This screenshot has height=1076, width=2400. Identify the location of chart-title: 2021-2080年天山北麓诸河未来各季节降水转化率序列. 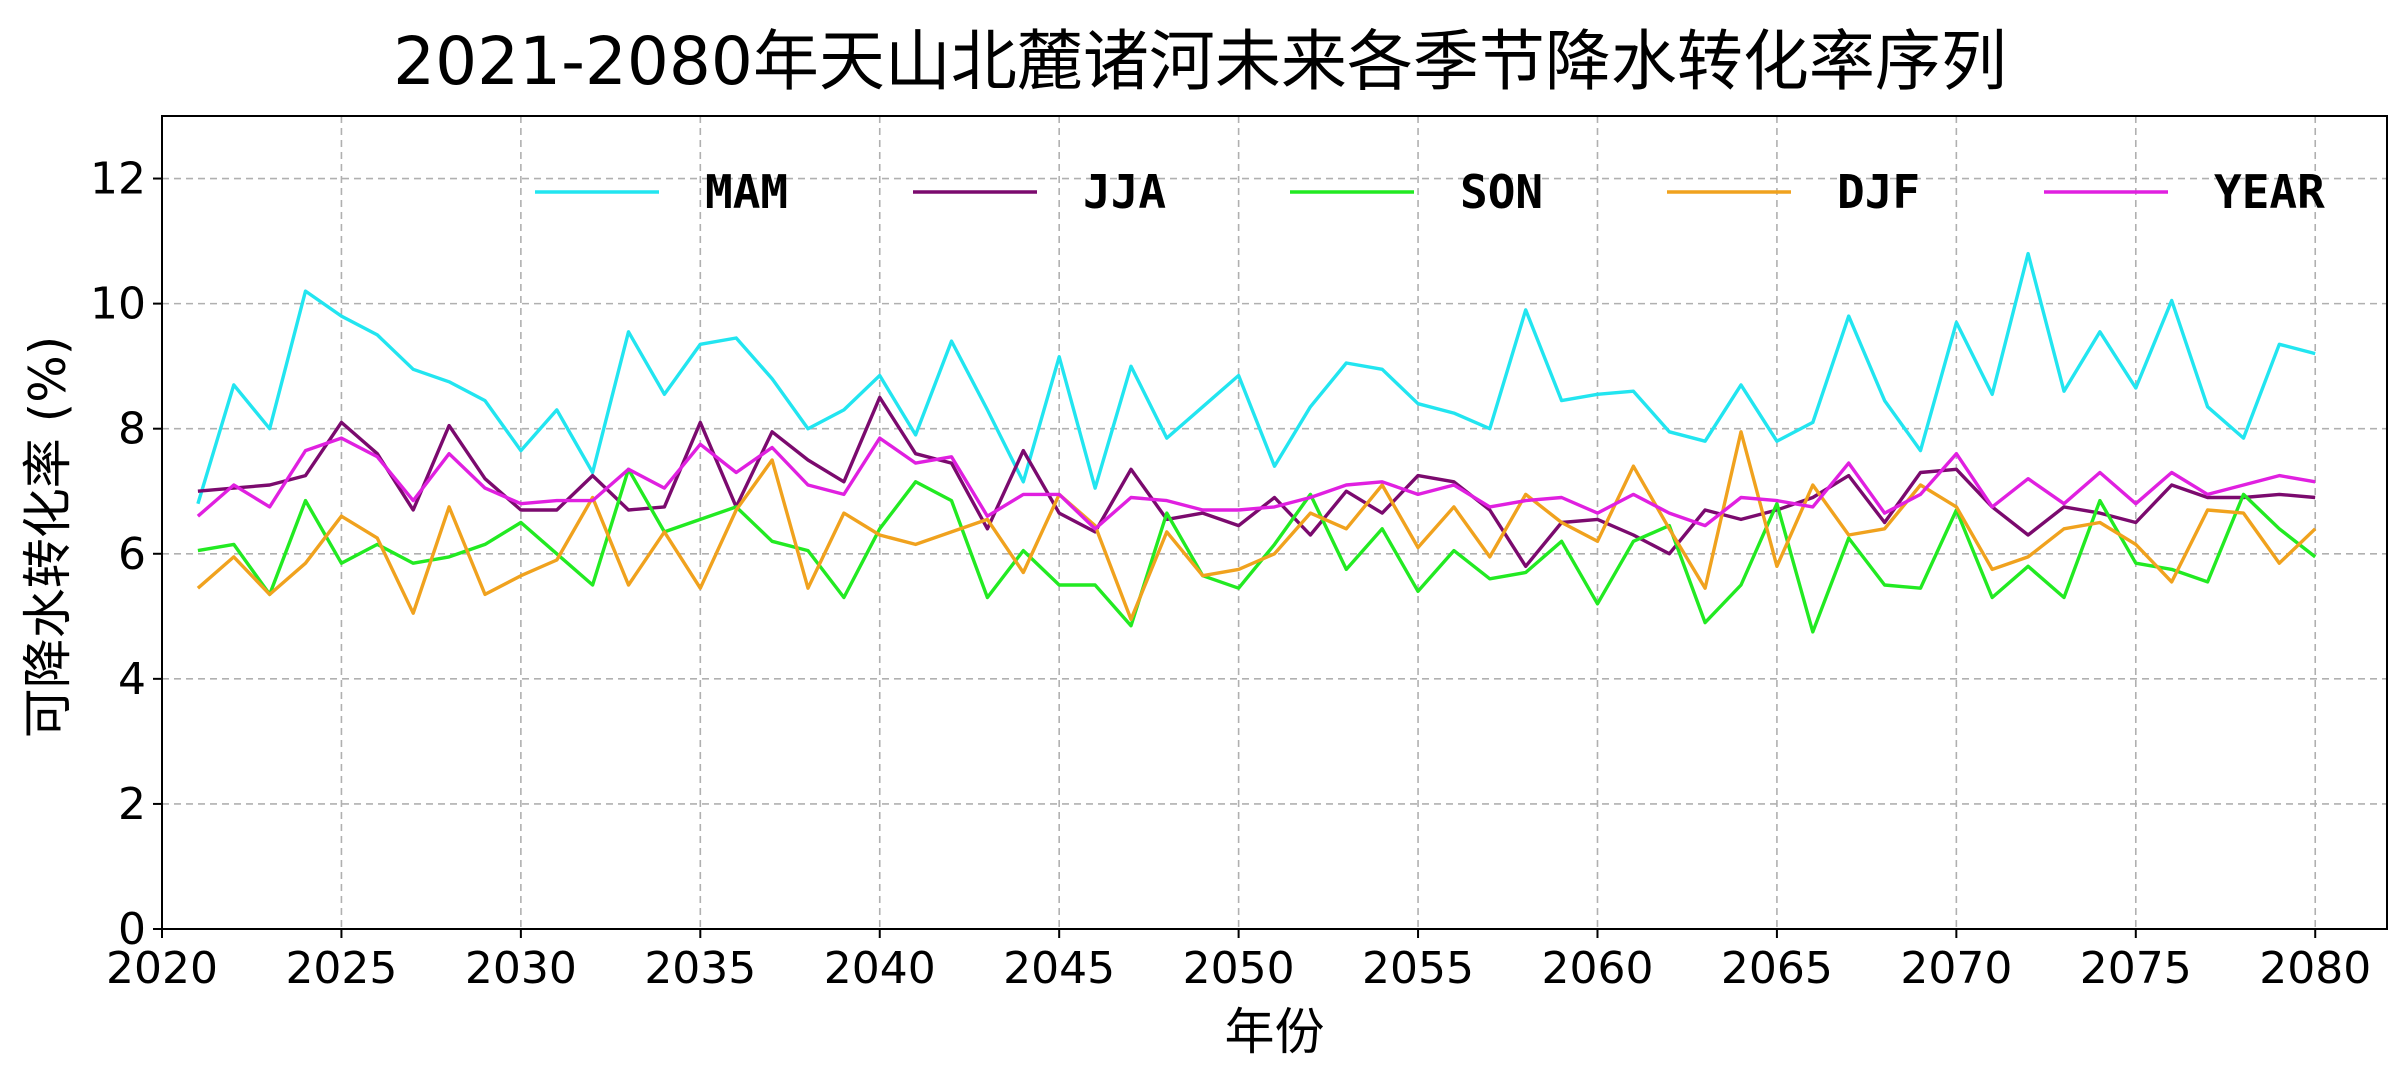
(1200, 61).